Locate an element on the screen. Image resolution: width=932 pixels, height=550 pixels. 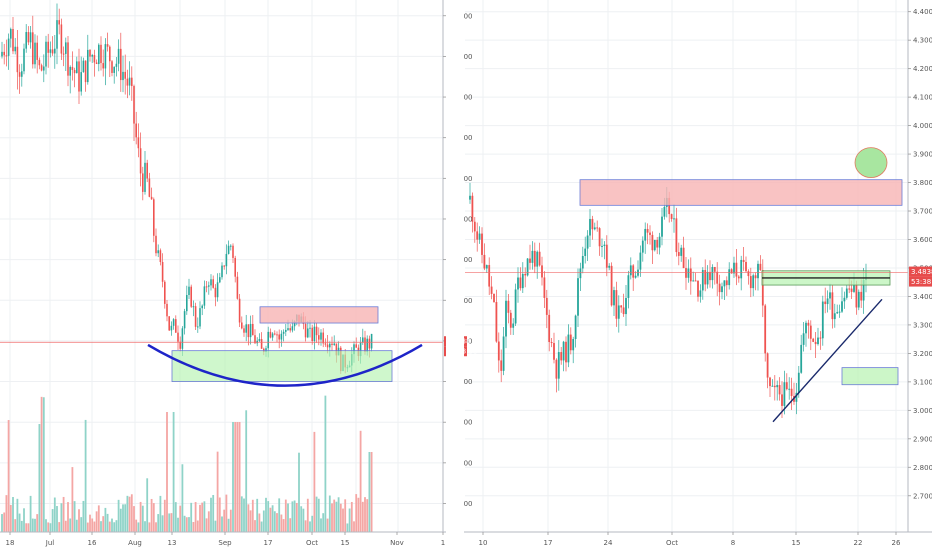
y-tick-label: 2.7000 is located at coordinates (922, 496).